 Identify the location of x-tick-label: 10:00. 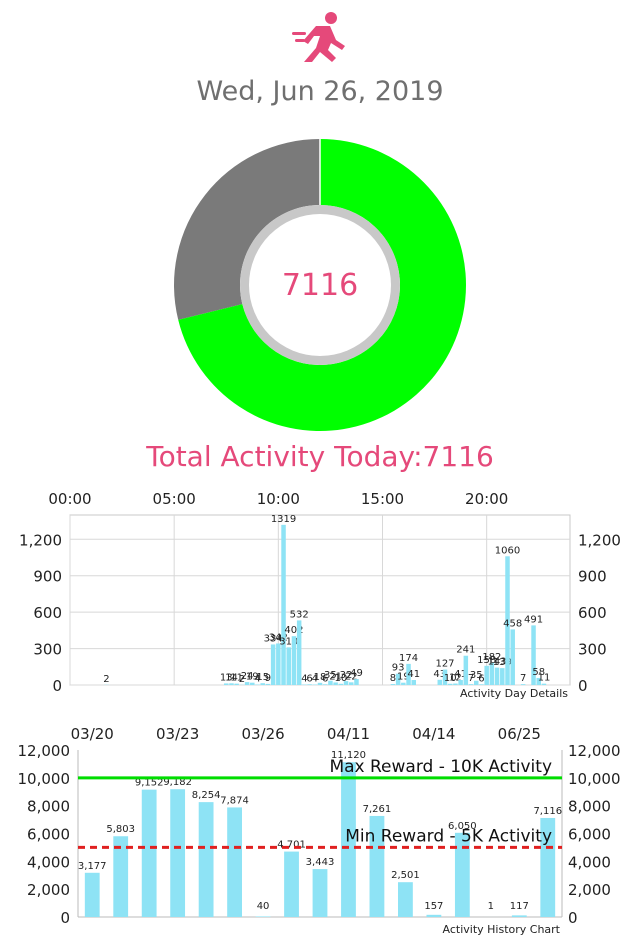
(278, 499).